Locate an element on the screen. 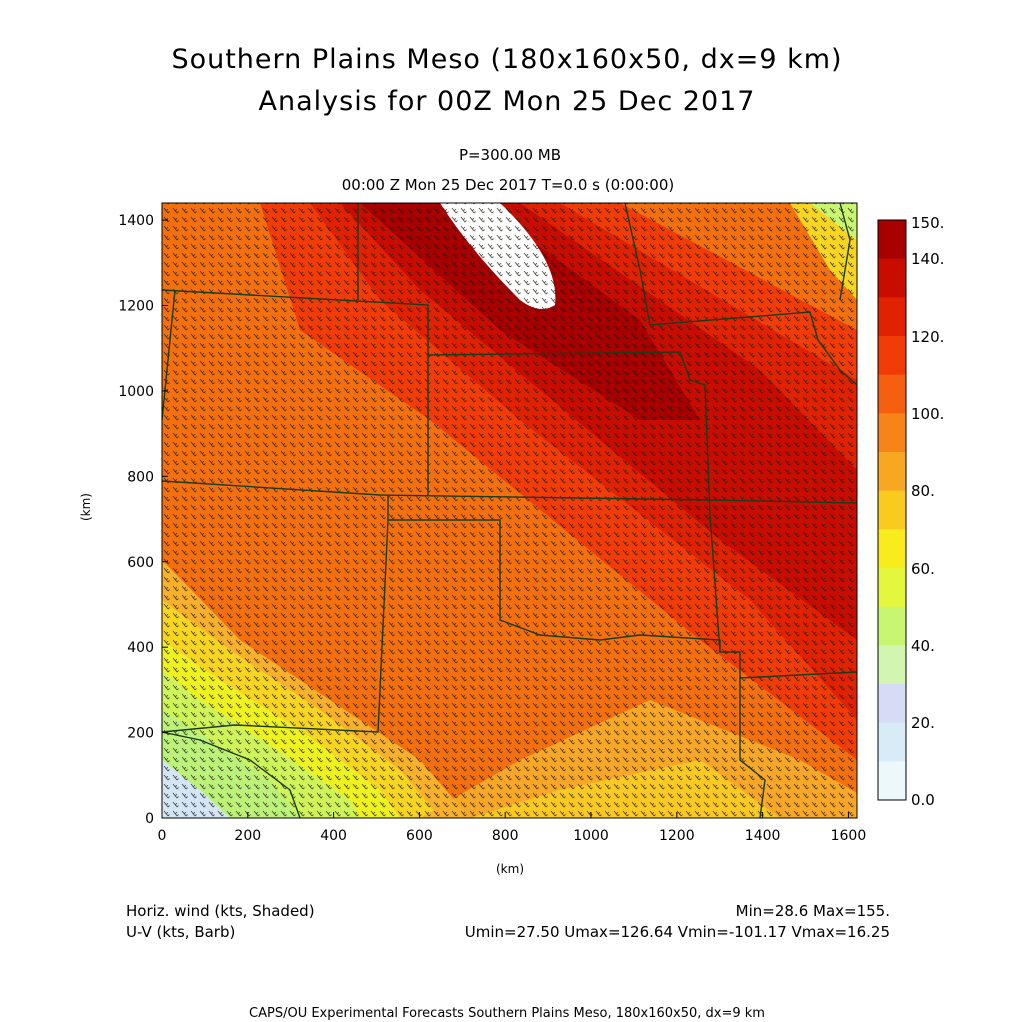 This screenshot has height=1022, width=1022. y-tick-label: 200 is located at coordinates (140, 734).